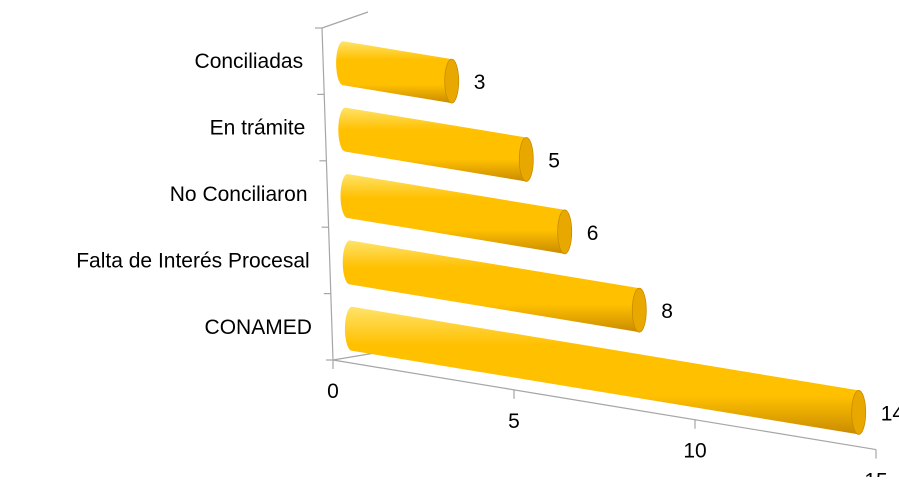  What do you see at coordinates (333, 391) in the screenshot?
I see `value-tick-label: 0` at bounding box center [333, 391].